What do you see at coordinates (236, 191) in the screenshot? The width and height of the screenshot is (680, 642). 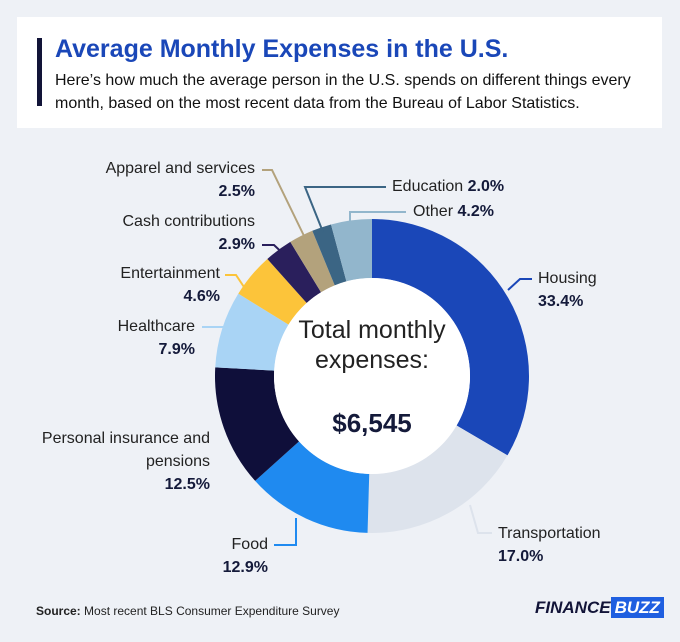 I see `value-label: 2.5%` at bounding box center [236, 191].